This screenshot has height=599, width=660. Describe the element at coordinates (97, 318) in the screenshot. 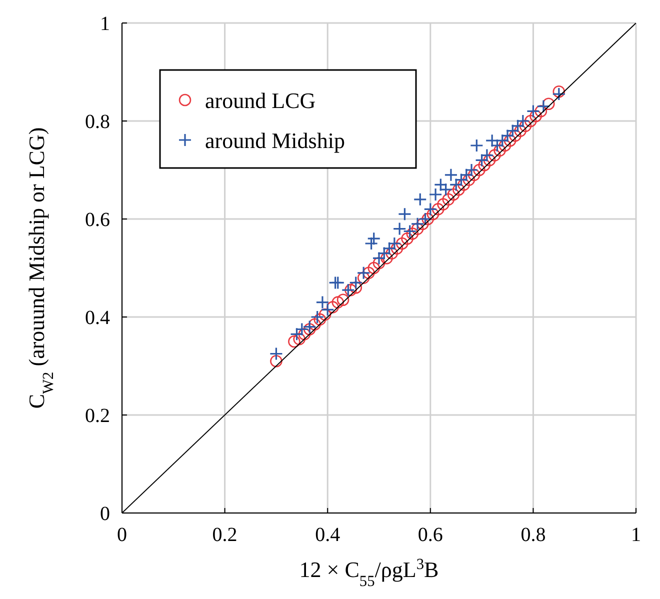

I see `y-tick-label: 0.4` at that location.